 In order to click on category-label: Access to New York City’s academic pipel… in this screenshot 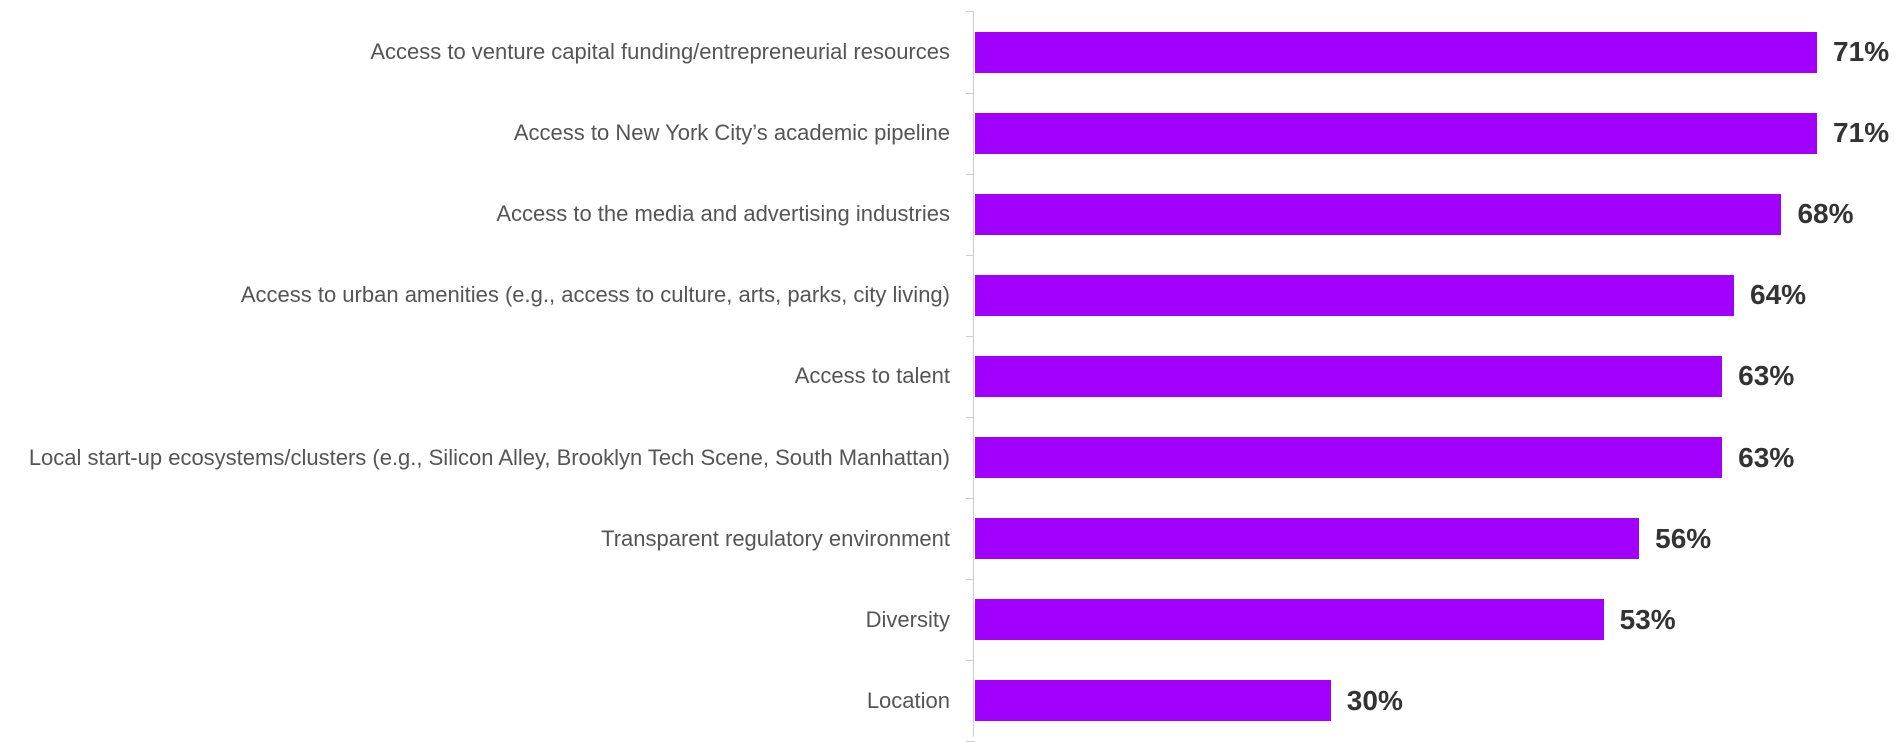, I will do `click(731, 133)`.